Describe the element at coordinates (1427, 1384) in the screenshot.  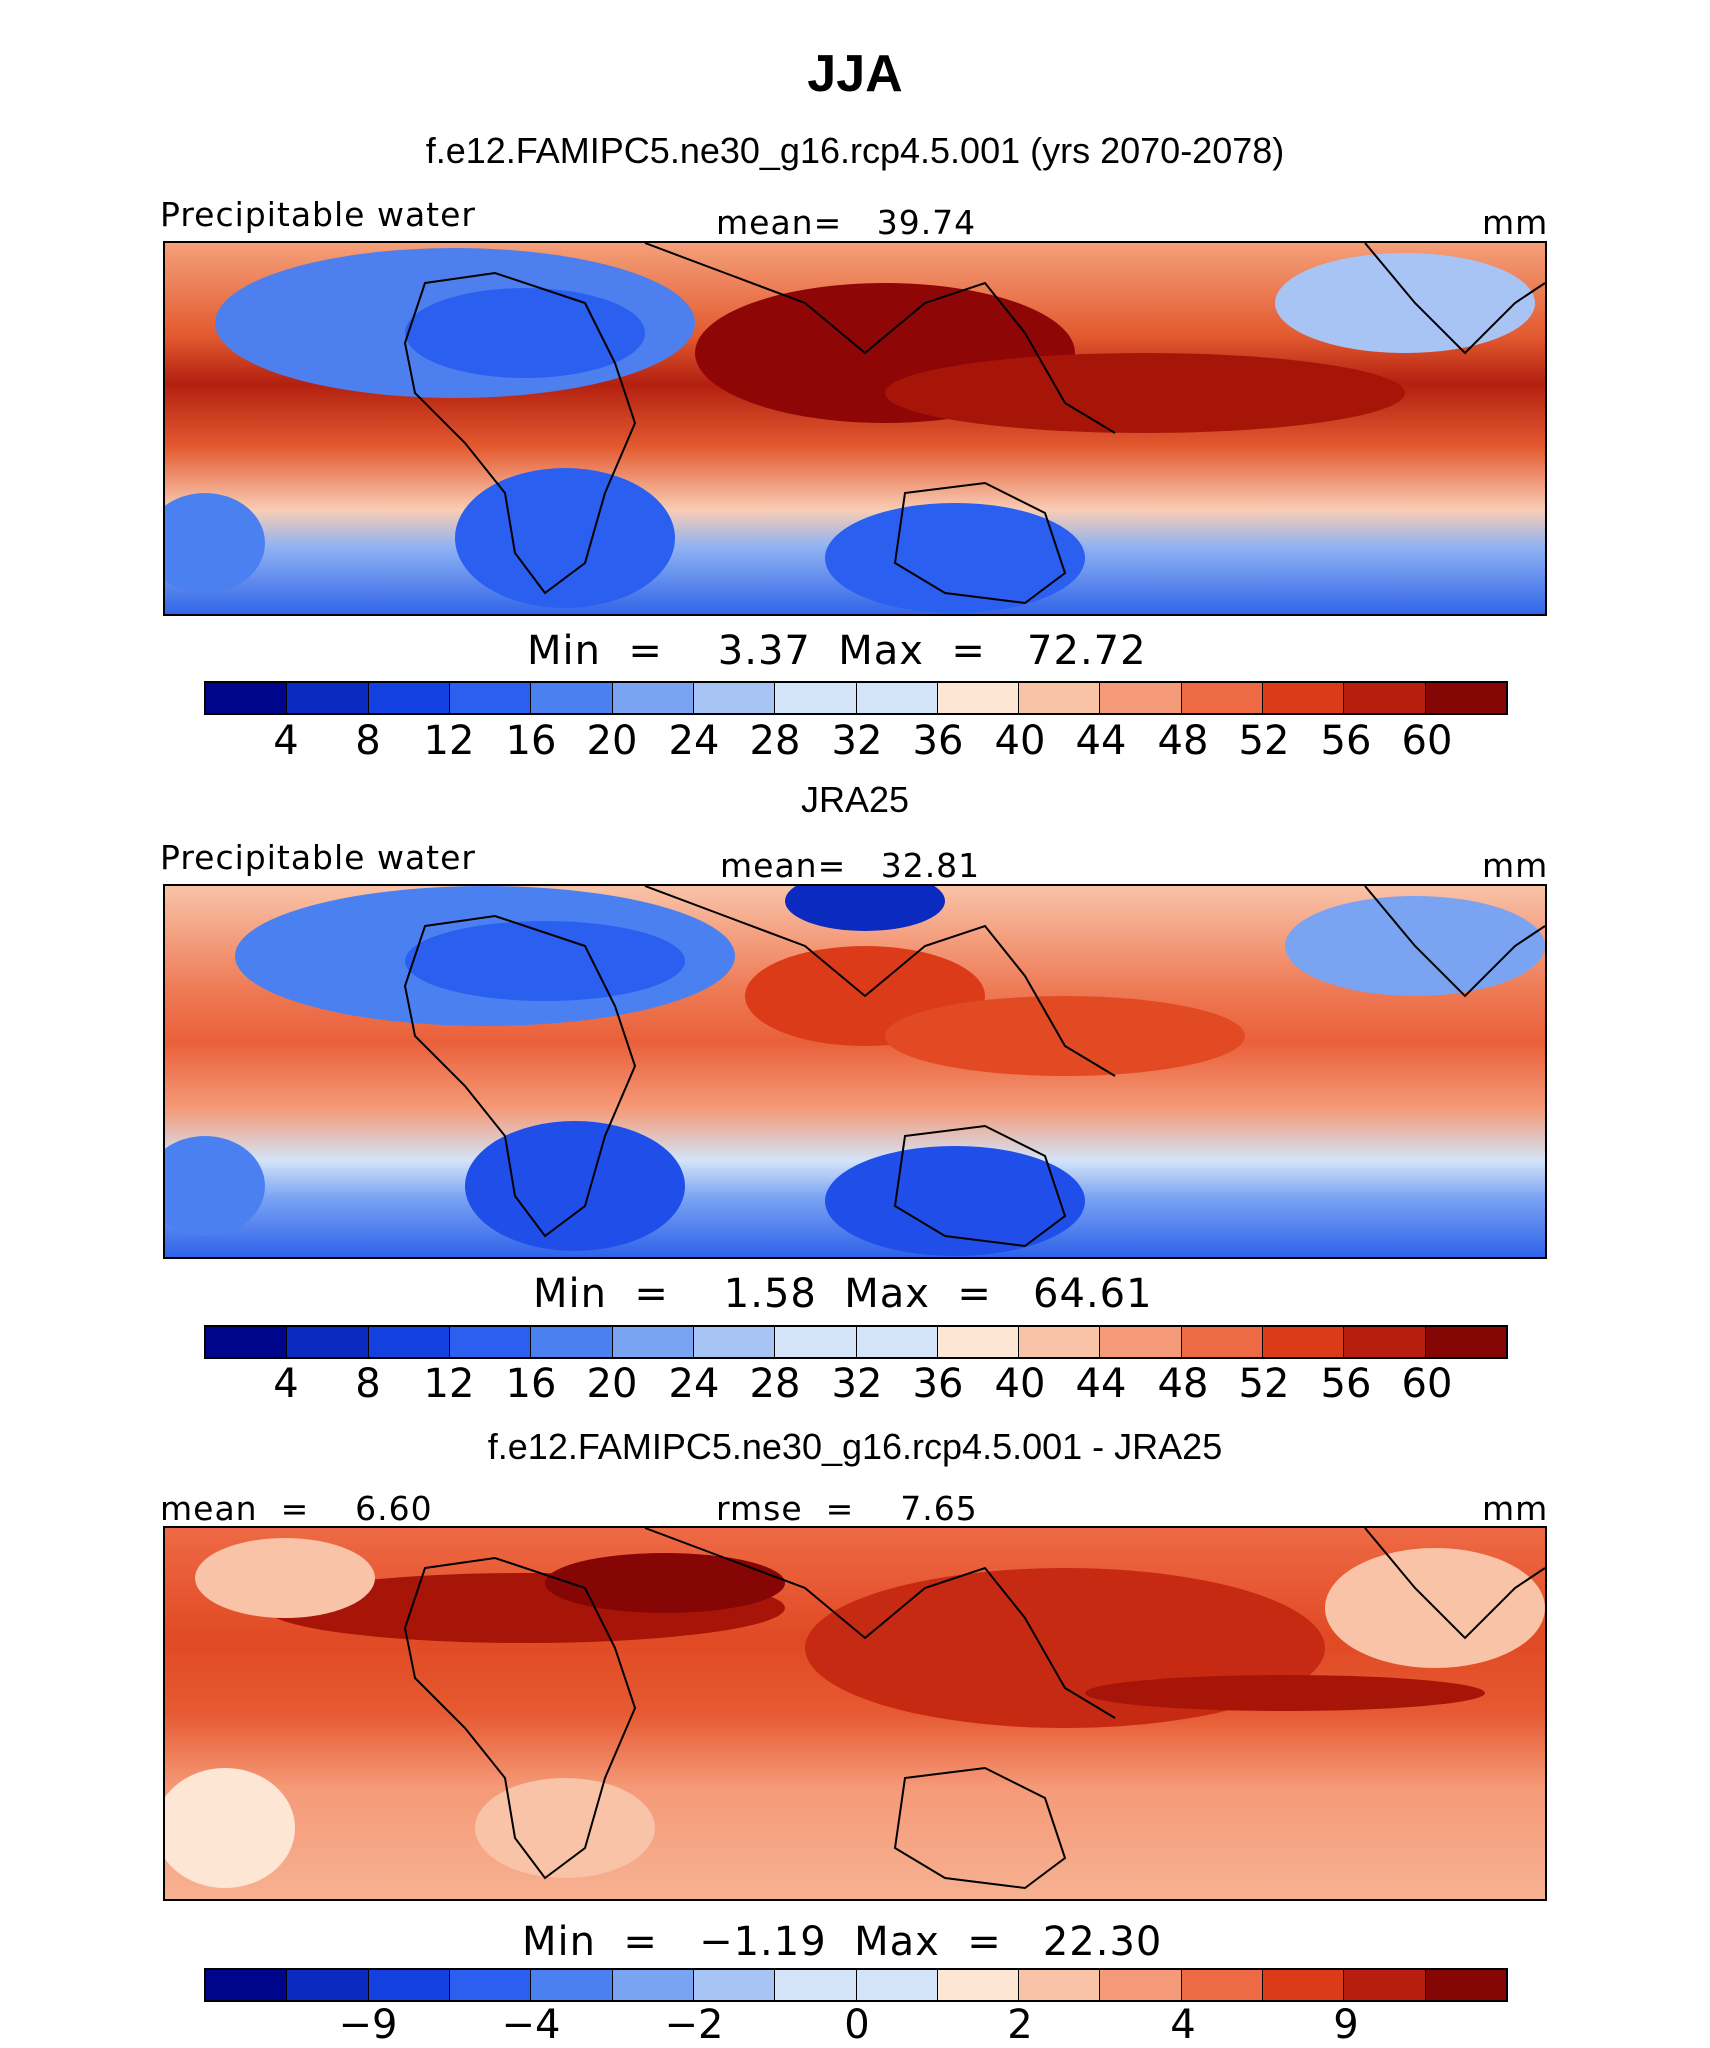
I see `panel-2-tick: 60` at that location.